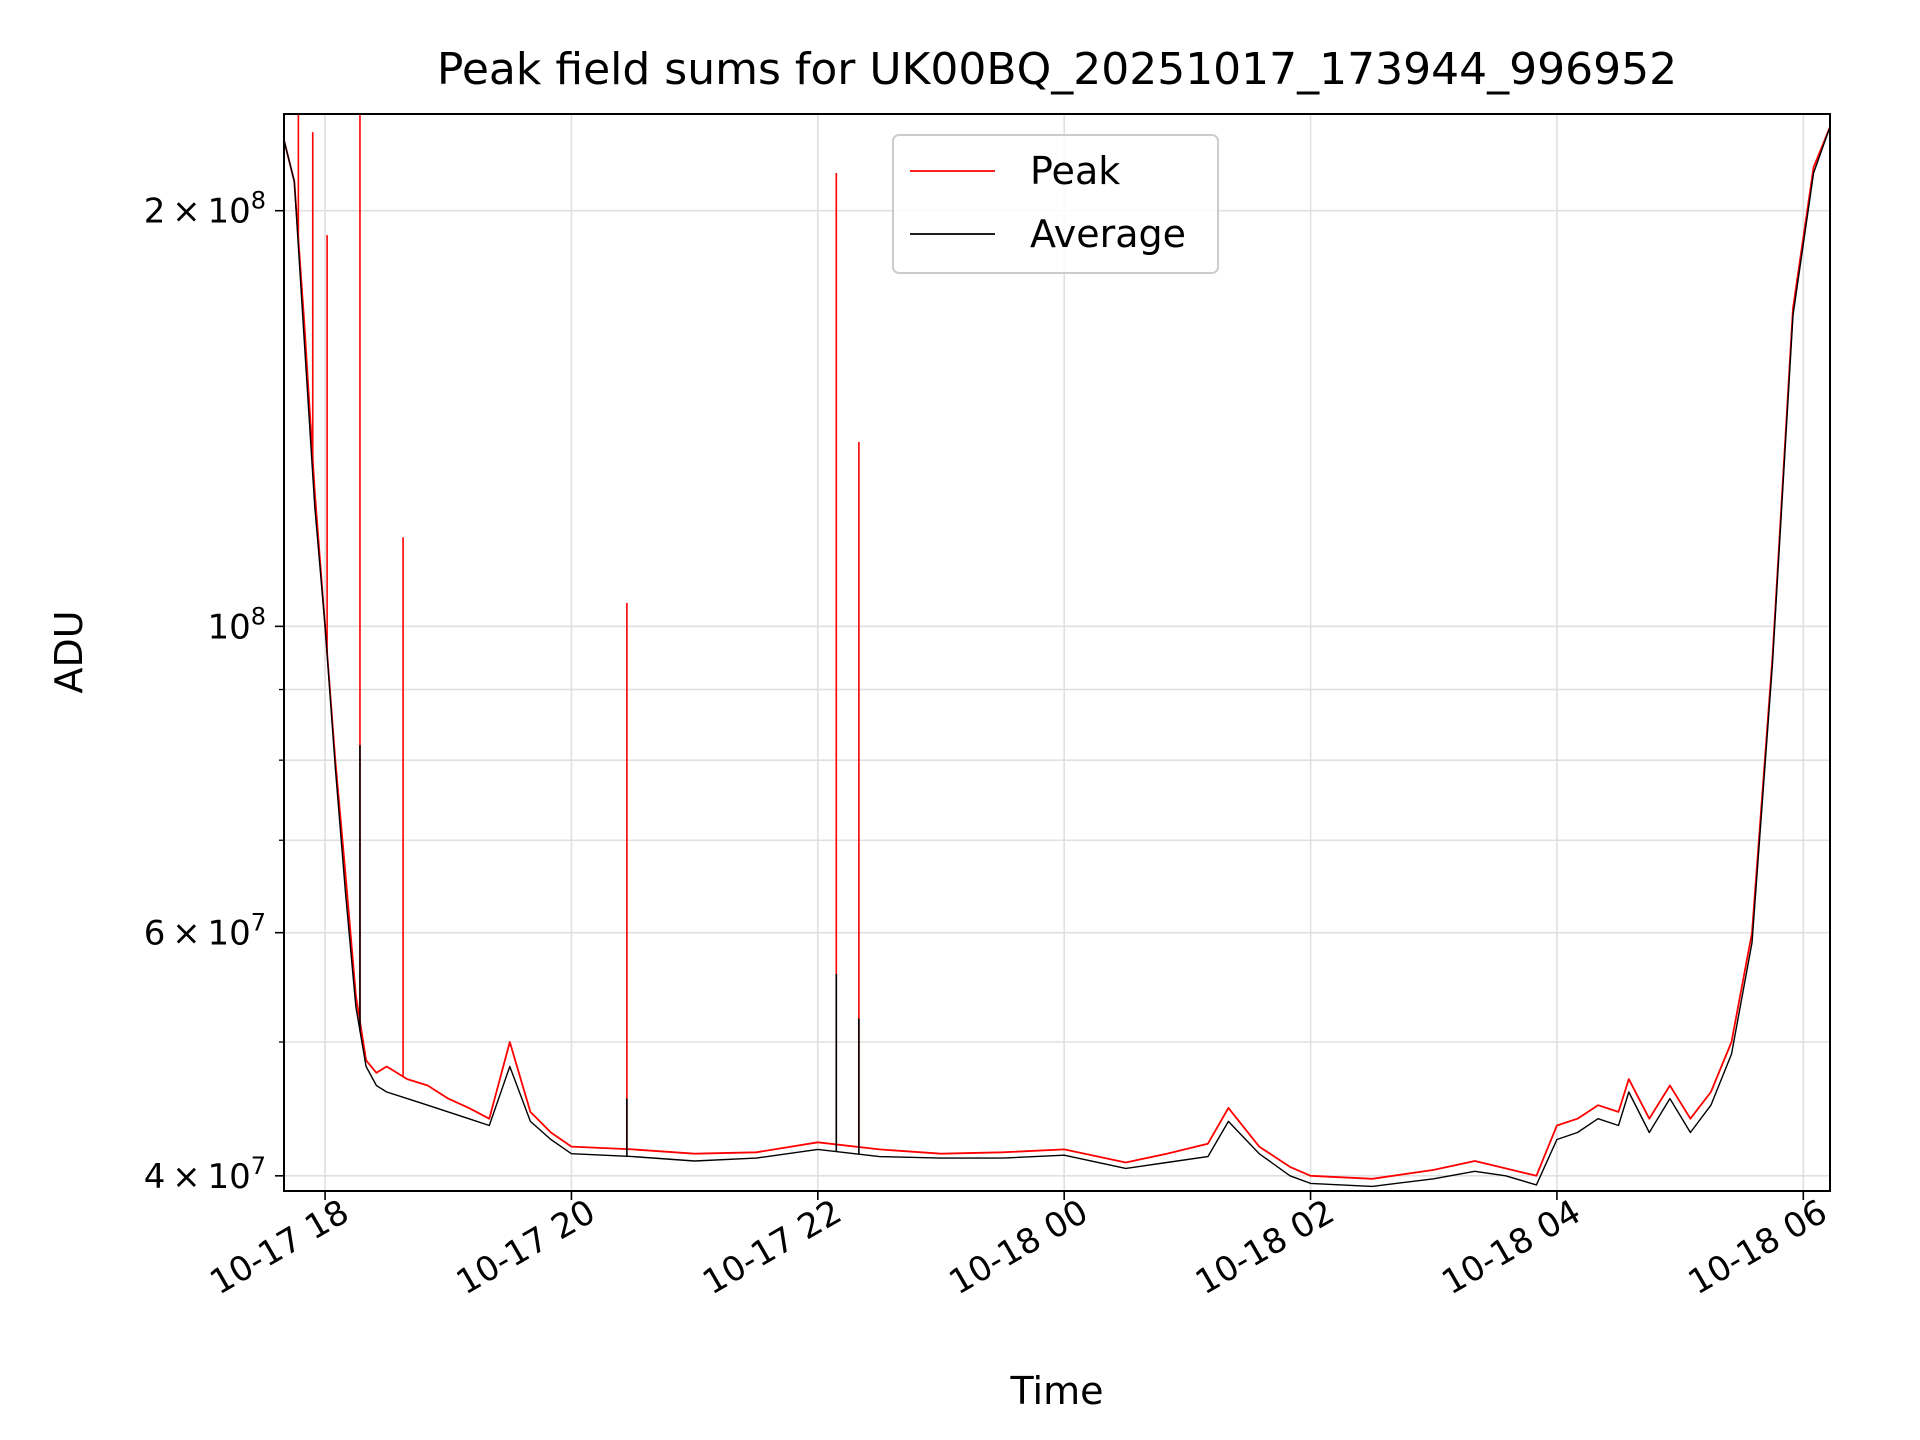 The width and height of the screenshot is (1920, 1440). What do you see at coordinates (1075, 171) in the screenshot?
I see `legend-peak-label: Peak` at bounding box center [1075, 171].